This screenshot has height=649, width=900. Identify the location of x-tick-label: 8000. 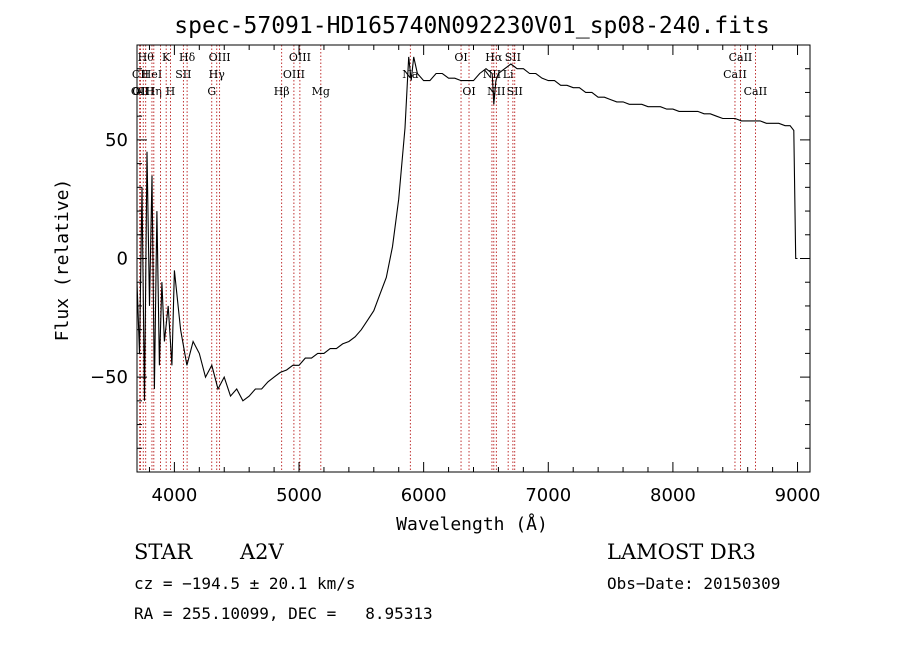
(673, 495).